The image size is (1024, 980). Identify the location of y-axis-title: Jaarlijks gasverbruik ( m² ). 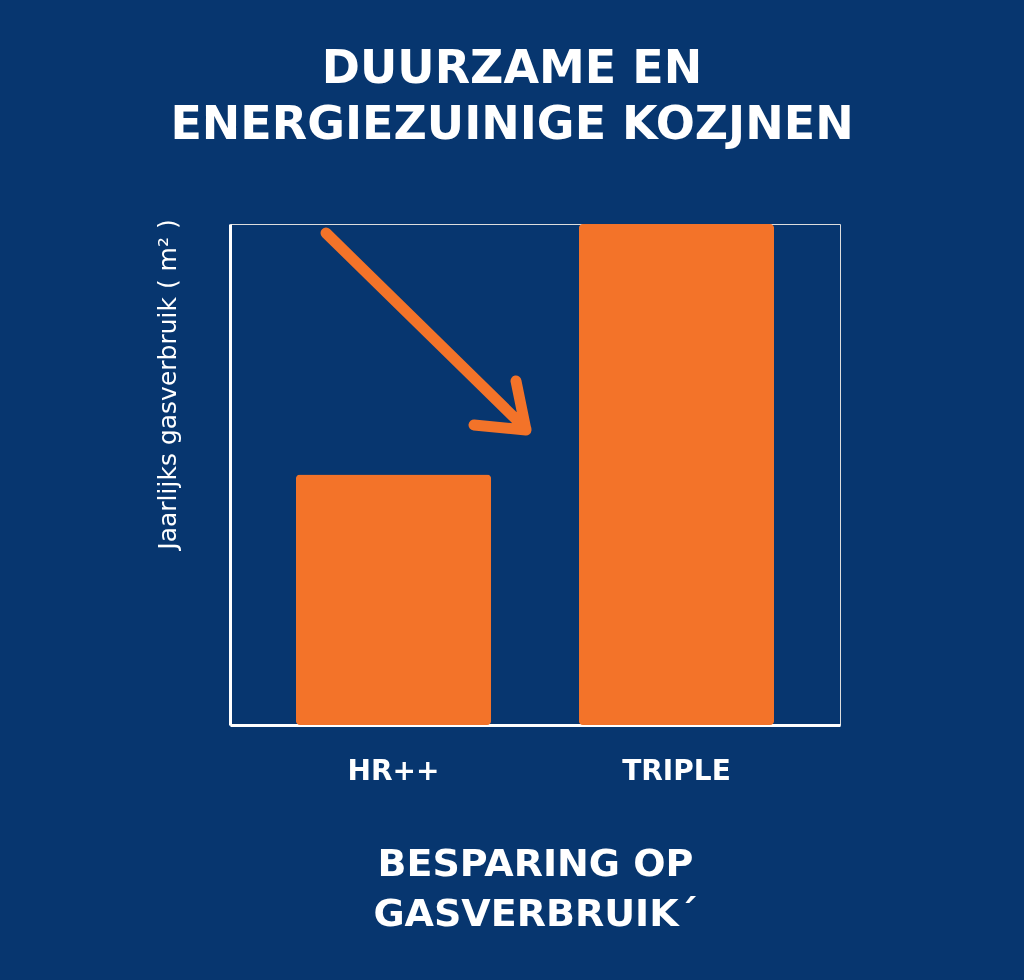
(167, 385).